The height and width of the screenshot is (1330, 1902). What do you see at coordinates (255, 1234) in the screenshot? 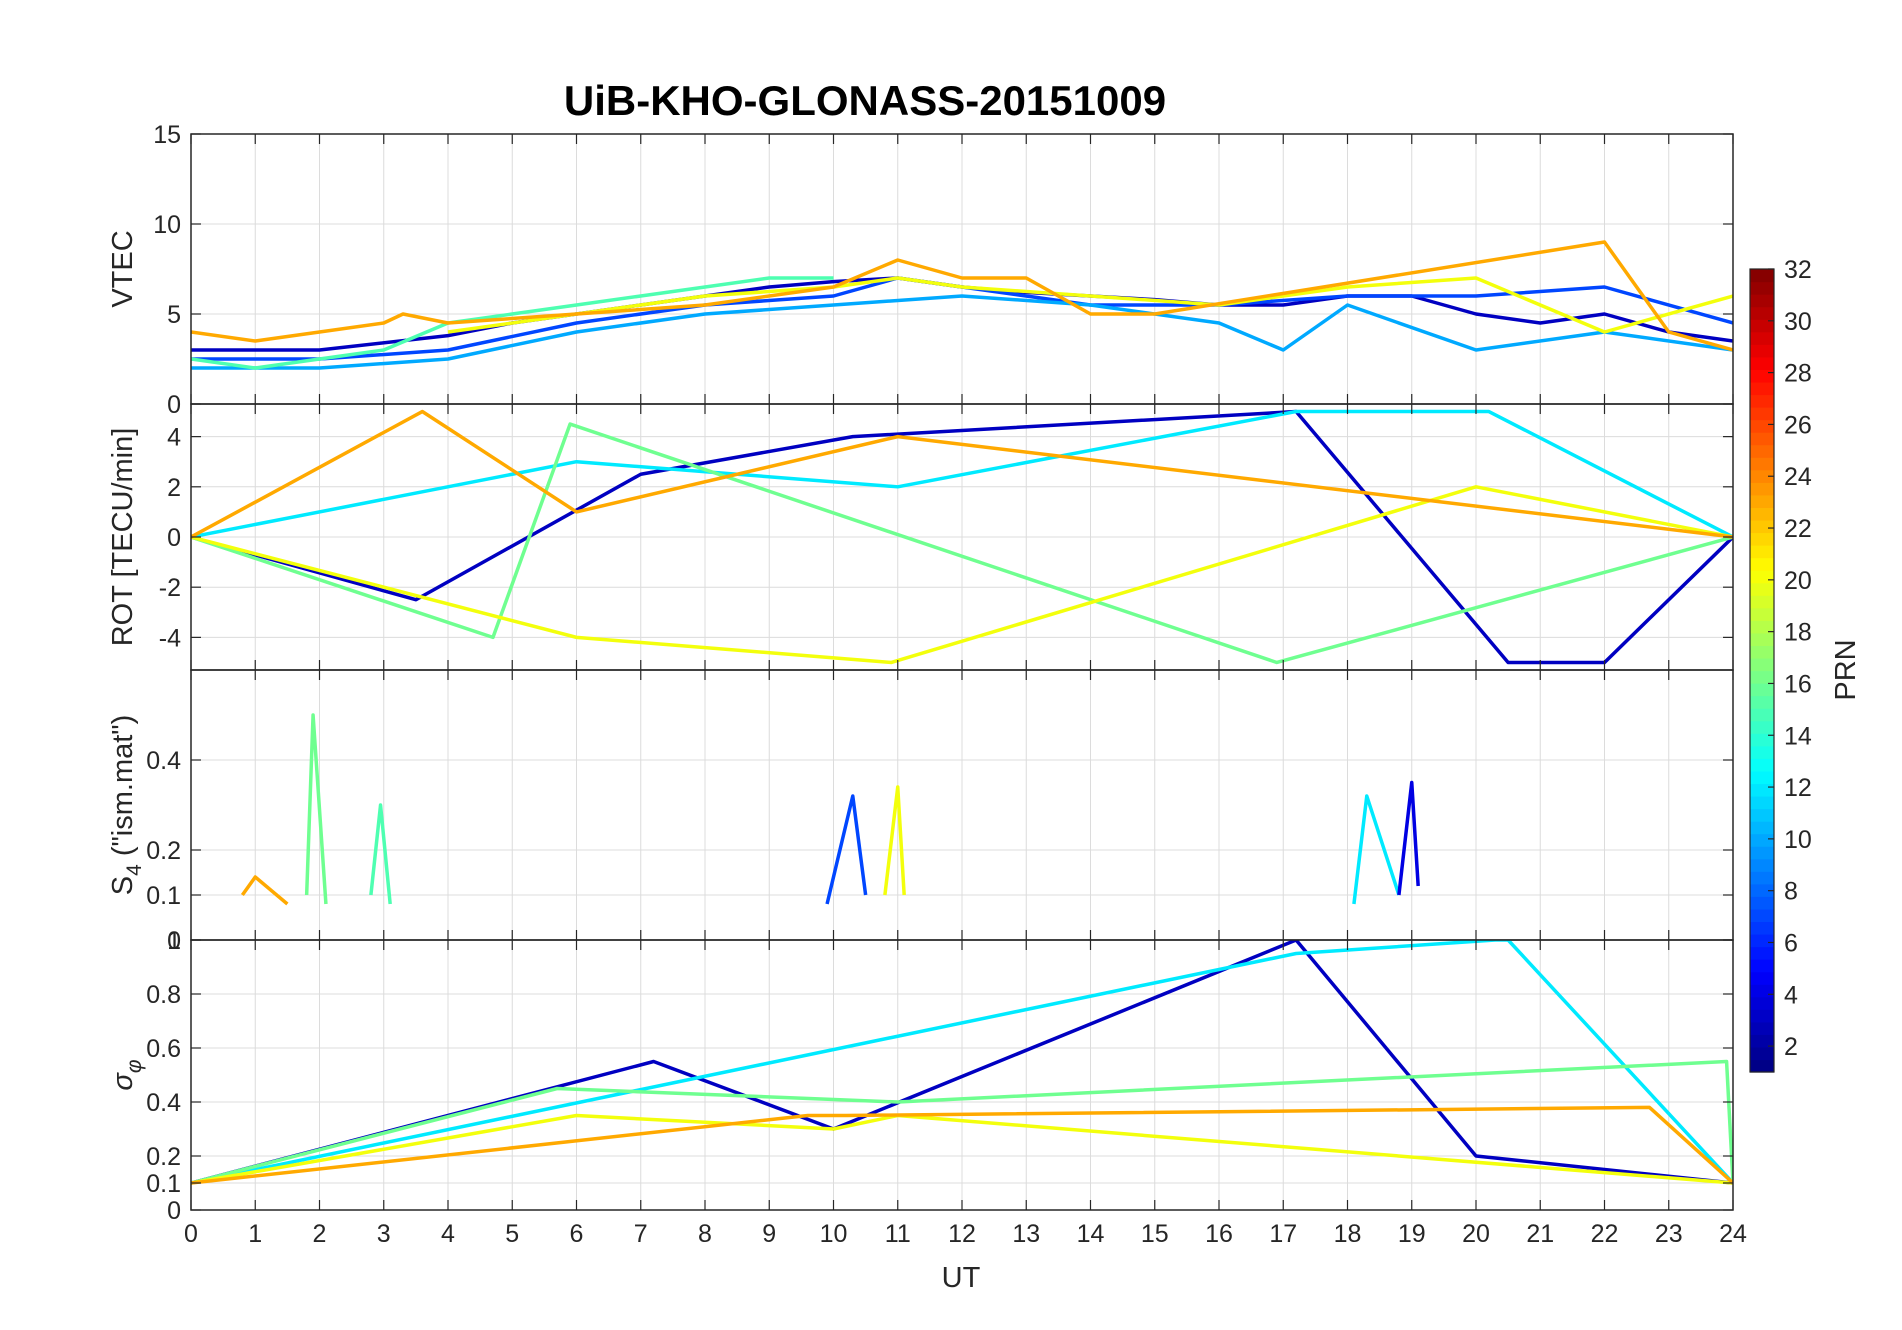
I see `x-tick-label: 1` at bounding box center [255, 1234].